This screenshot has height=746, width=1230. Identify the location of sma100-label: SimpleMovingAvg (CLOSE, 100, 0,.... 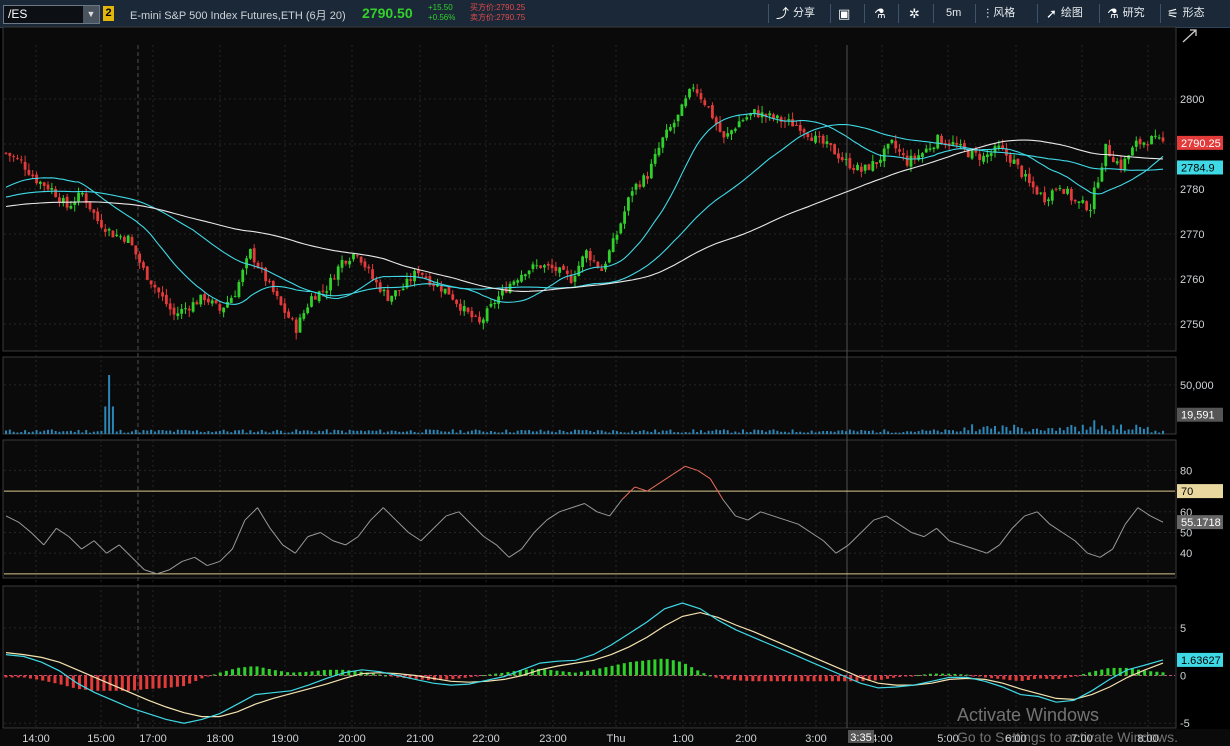
(1085, 36).